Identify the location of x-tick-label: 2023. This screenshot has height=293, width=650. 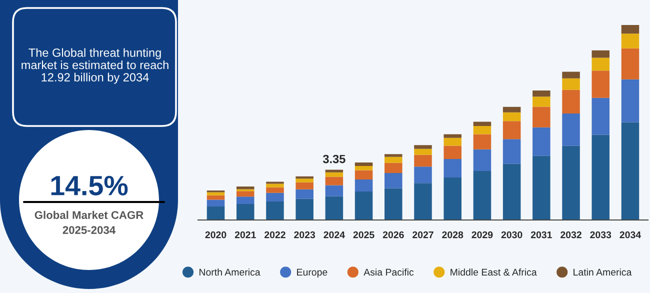
(305, 234).